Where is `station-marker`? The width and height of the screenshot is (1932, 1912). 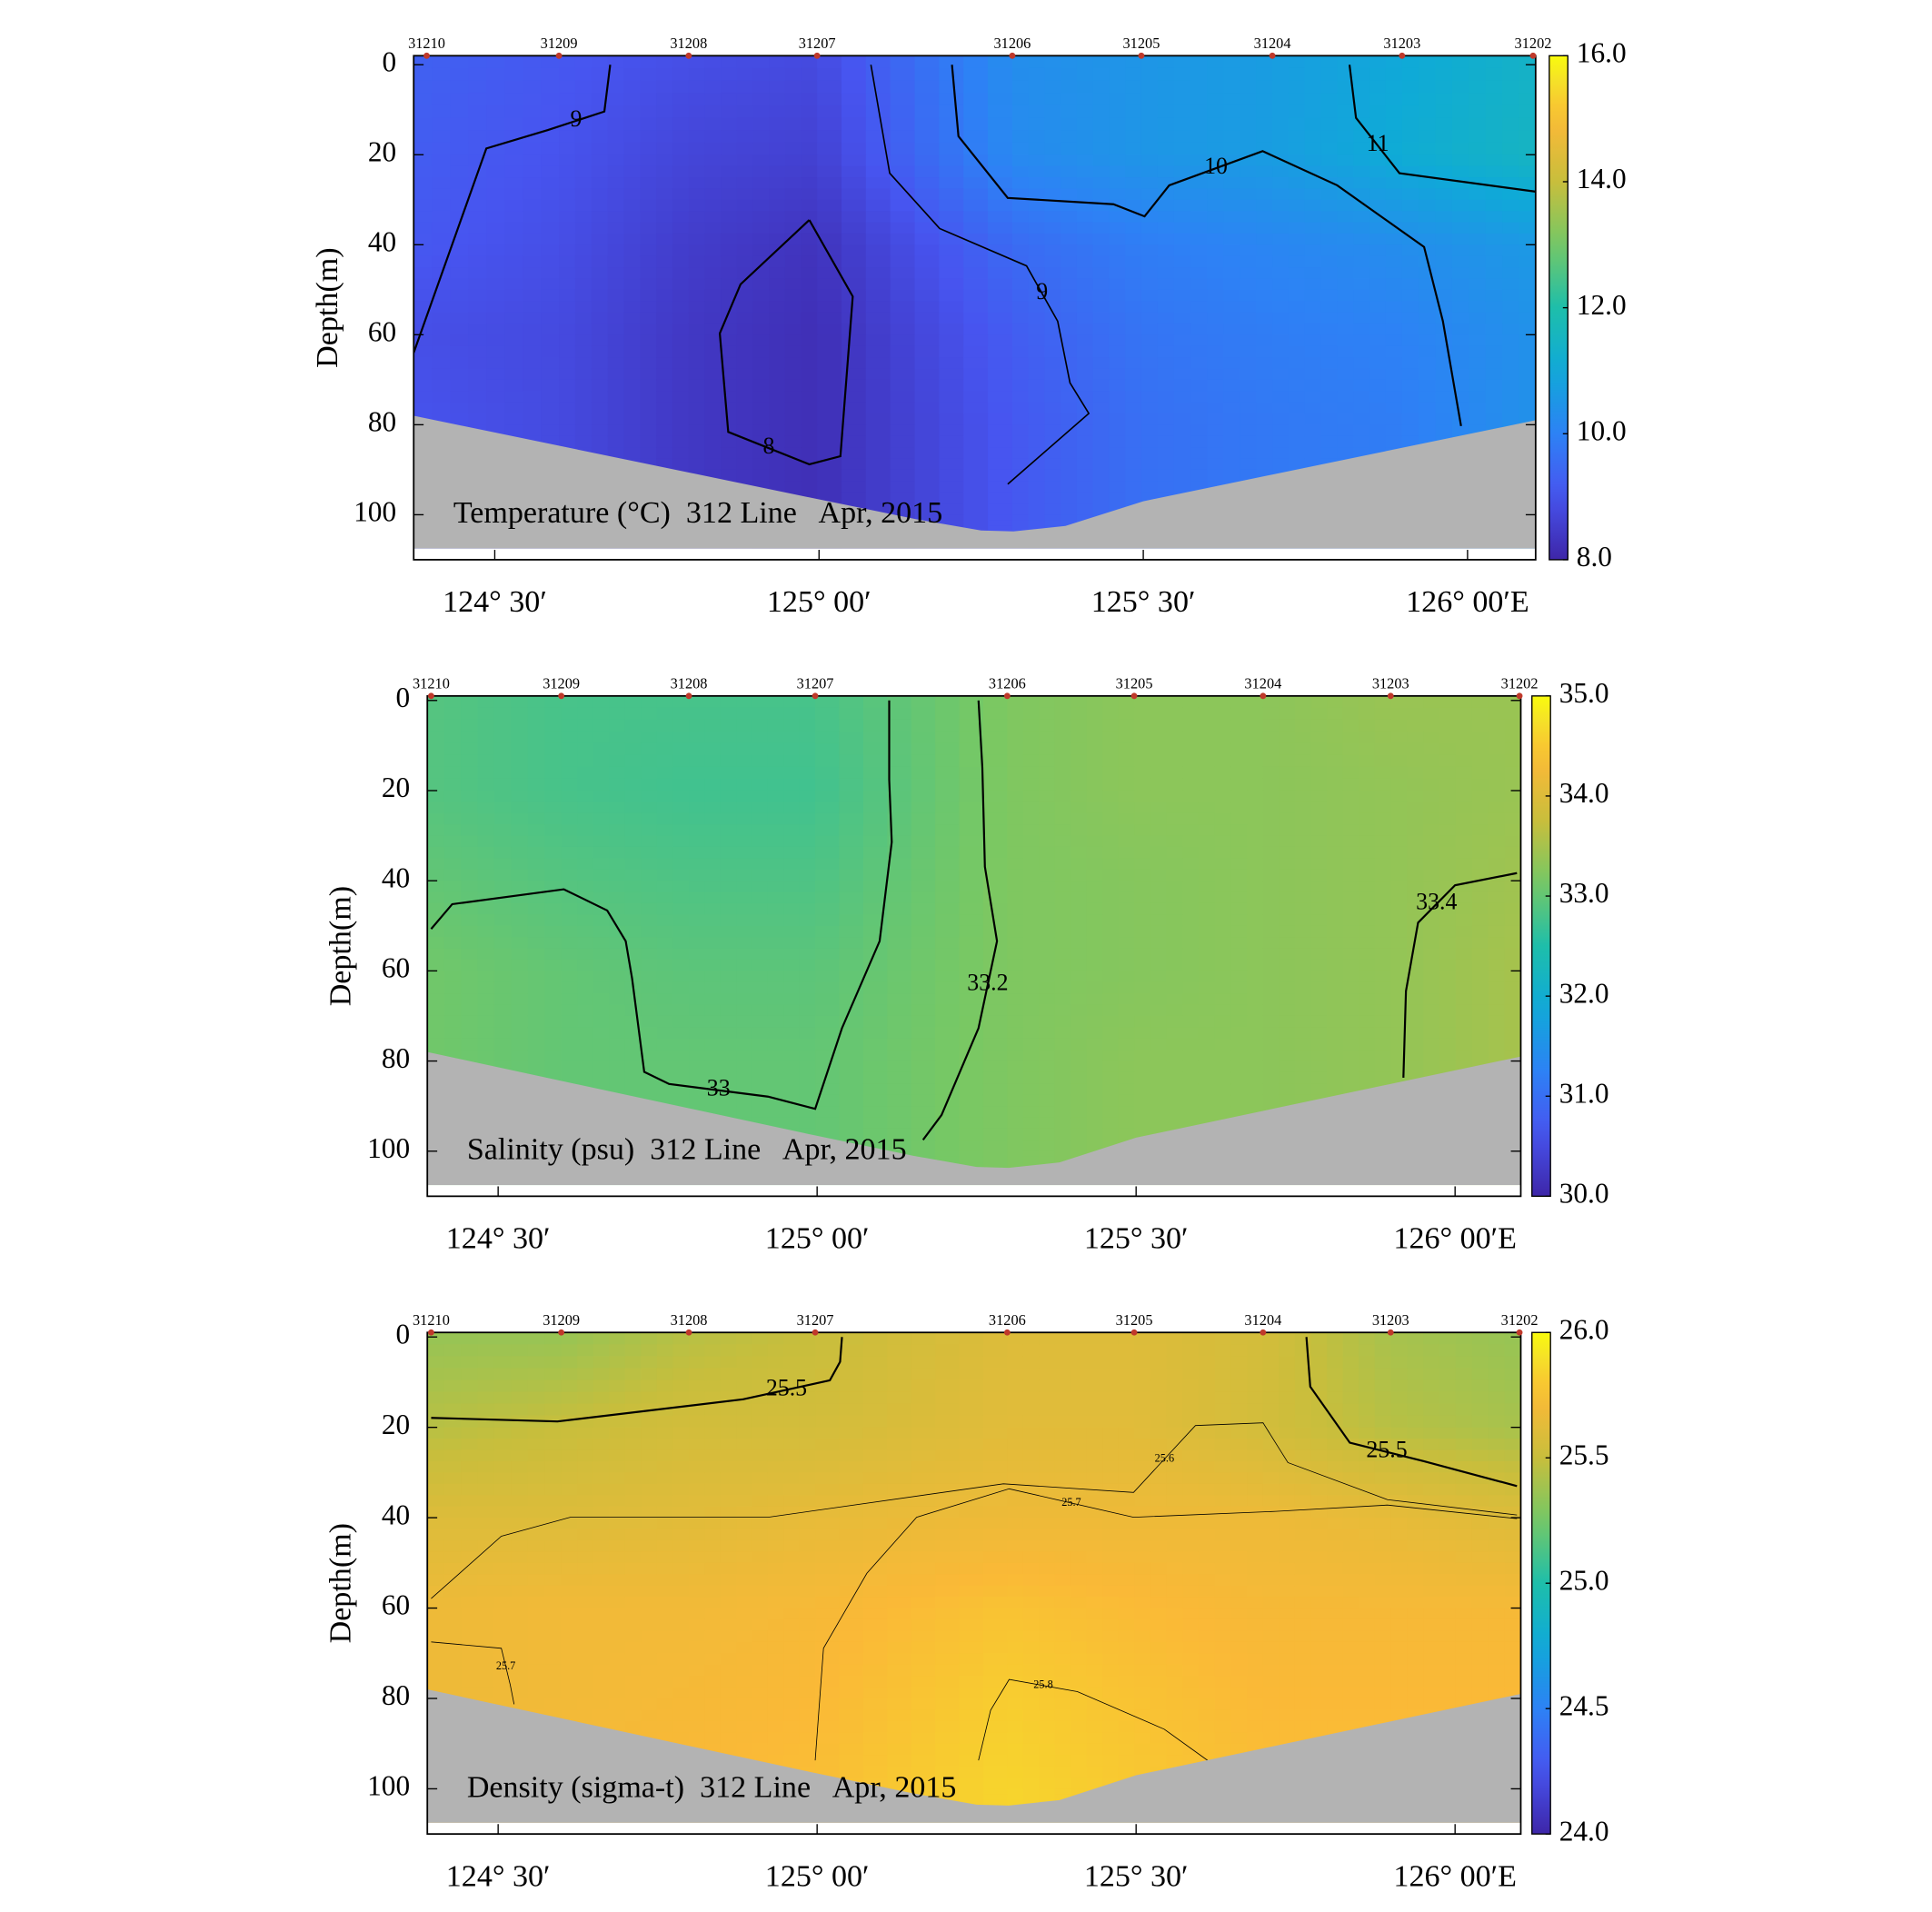
station-marker is located at coordinates (1013, 56).